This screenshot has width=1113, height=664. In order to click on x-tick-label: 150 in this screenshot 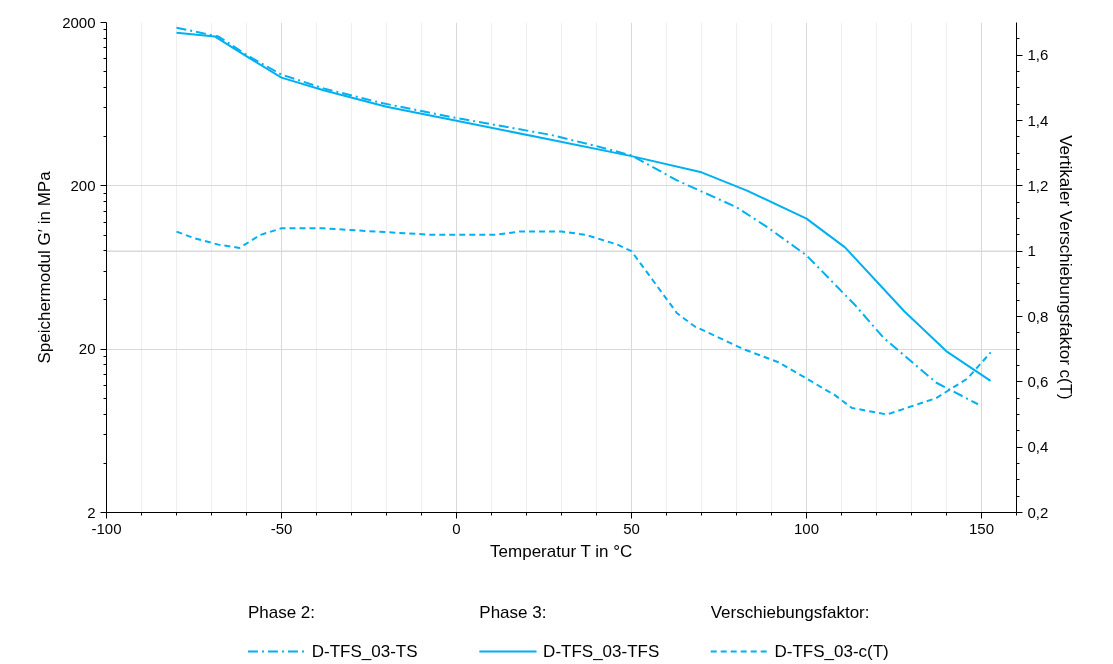, I will do `click(981, 528)`.